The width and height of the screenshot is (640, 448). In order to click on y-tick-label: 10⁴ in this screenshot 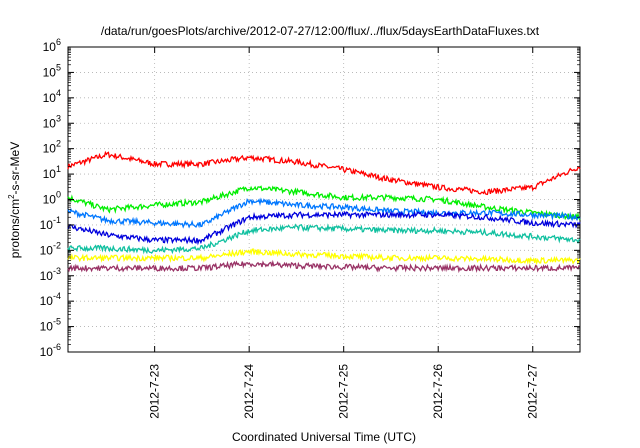, I will do `click(52, 96)`.